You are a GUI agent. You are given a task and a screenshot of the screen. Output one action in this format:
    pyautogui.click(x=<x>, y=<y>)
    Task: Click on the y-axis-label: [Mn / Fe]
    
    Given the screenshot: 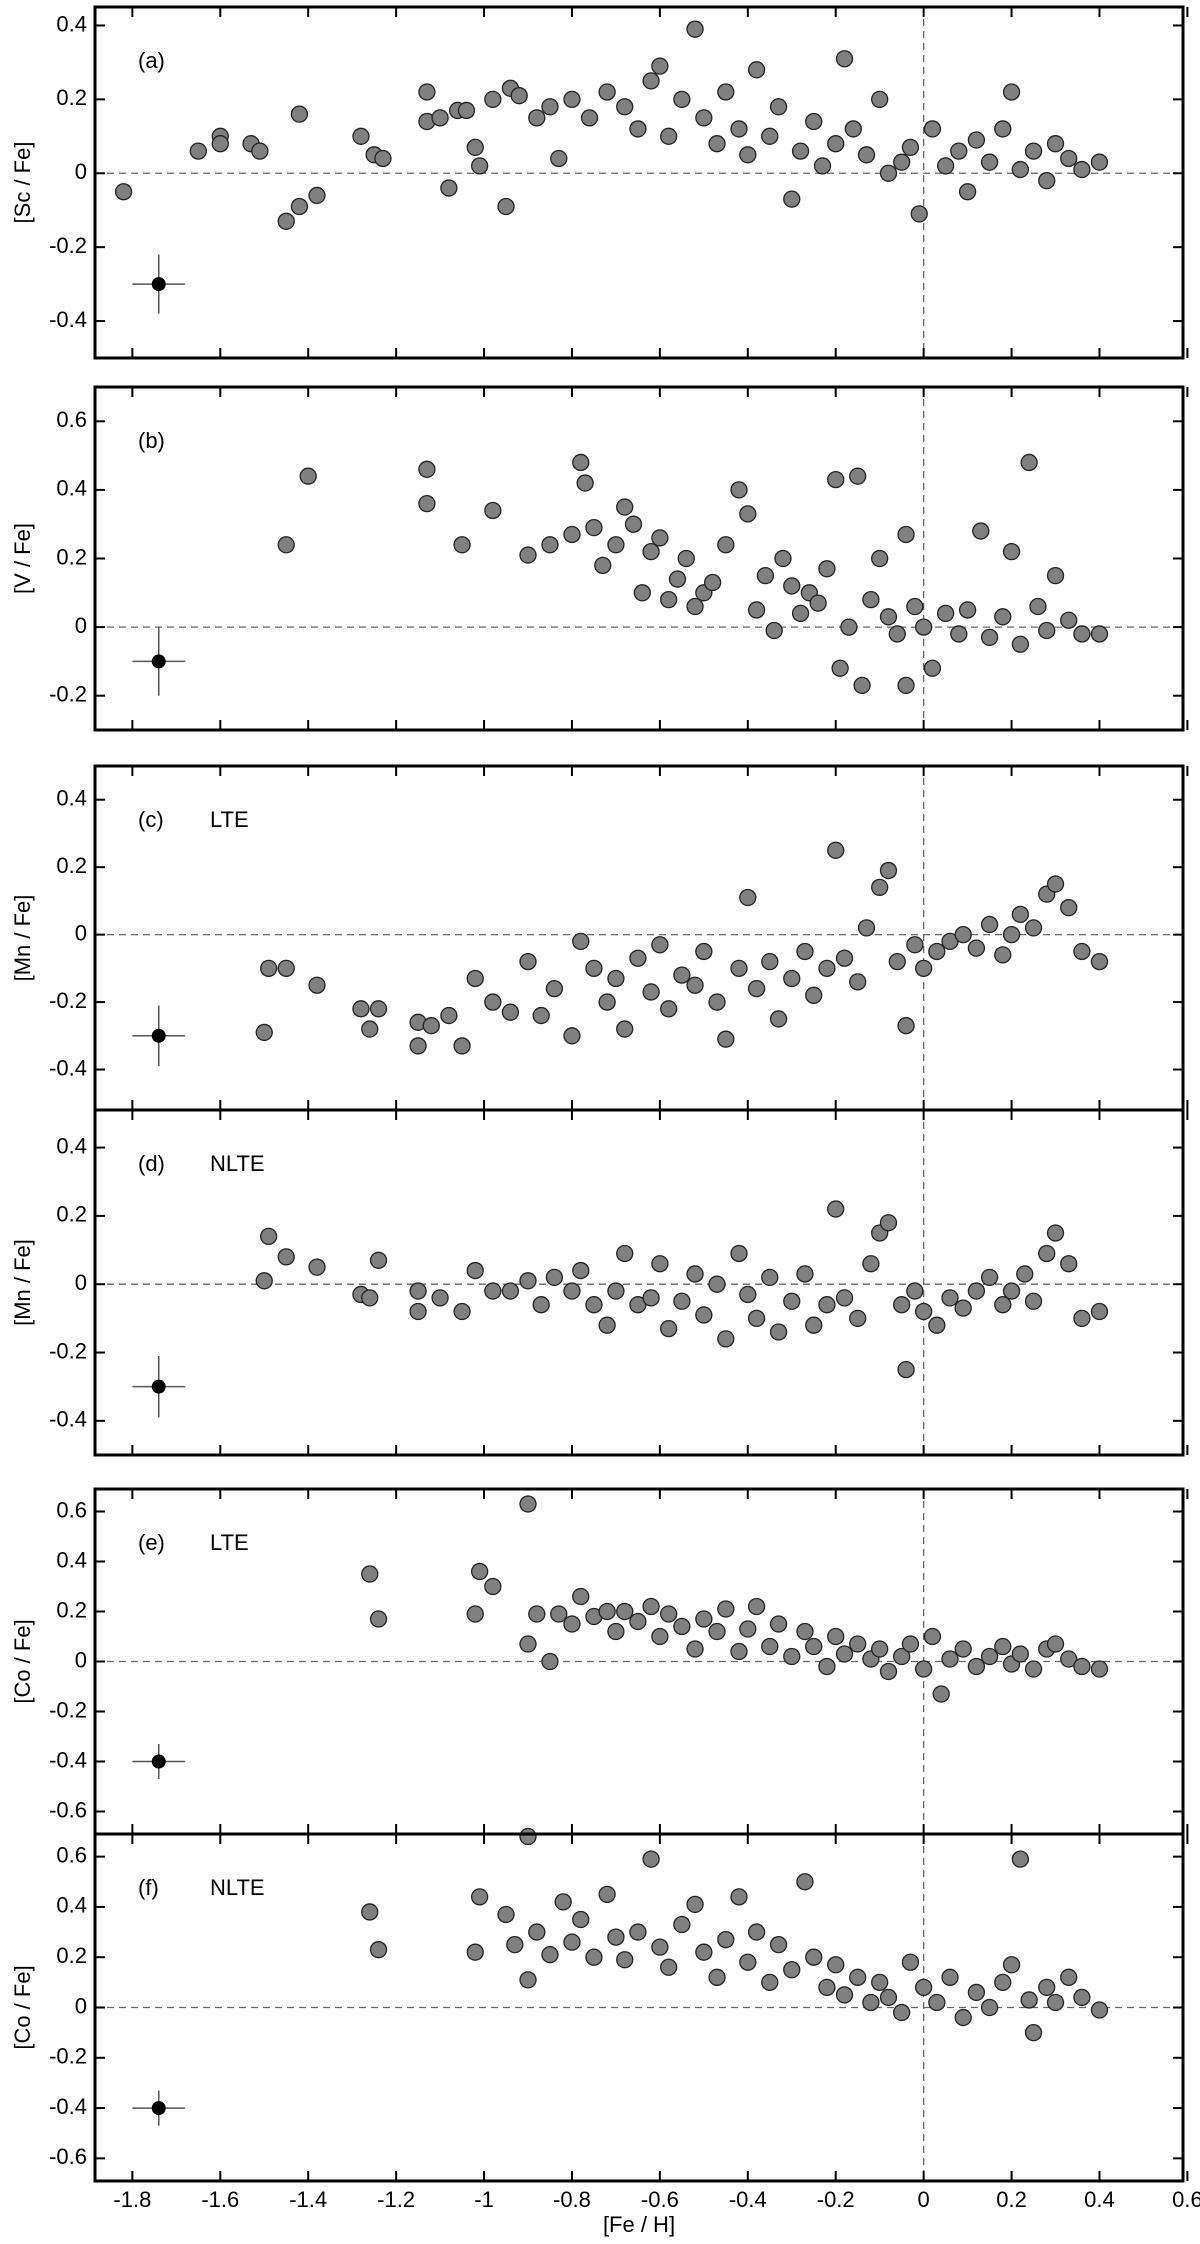 What is the action you would take?
    pyautogui.click(x=22, y=938)
    